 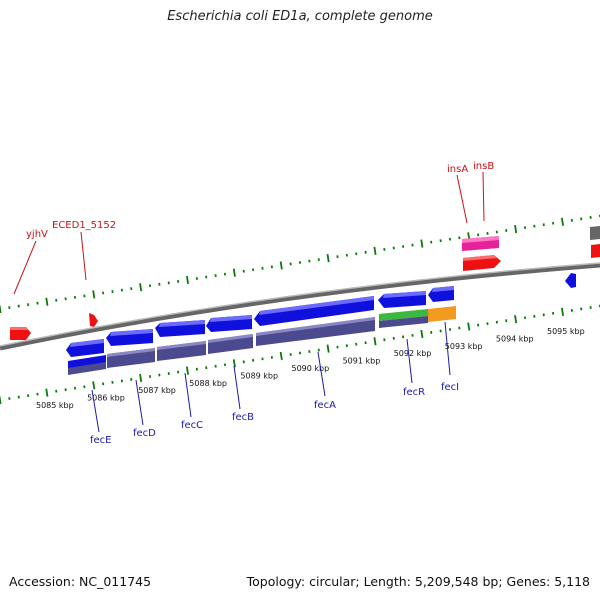 What do you see at coordinates (208, 383) in the screenshot?
I see `scale-label: 5088 kbp` at bounding box center [208, 383].